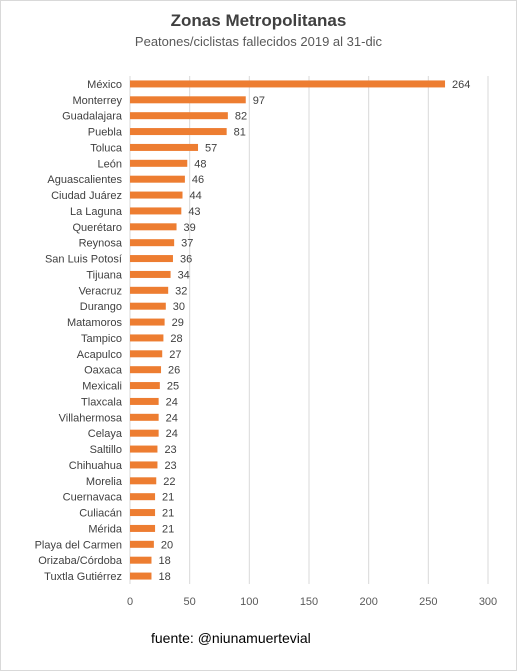 The width and height of the screenshot is (517, 671). I want to click on value-label: 46, so click(198, 180).